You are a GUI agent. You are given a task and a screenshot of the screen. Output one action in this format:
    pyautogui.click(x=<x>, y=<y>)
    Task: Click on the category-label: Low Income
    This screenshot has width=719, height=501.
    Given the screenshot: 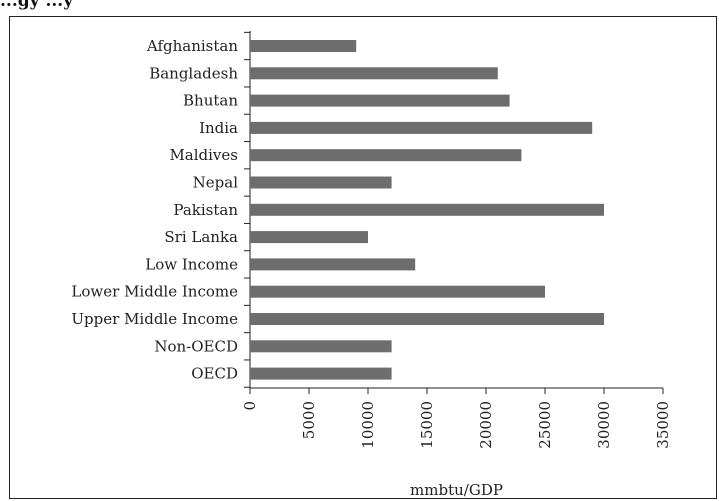 What is the action you would take?
    pyautogui.click(x=191, y=264)
    